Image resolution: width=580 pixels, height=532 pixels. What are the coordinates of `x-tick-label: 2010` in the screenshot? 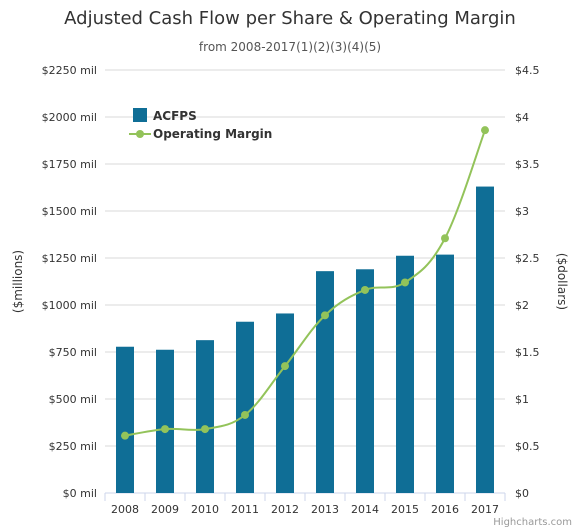 It's located at (205, 509).